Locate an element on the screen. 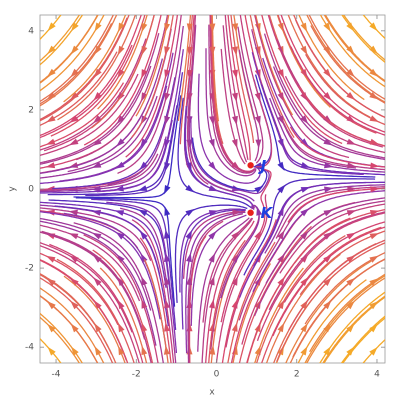  point is located at coordinates (250, 165).